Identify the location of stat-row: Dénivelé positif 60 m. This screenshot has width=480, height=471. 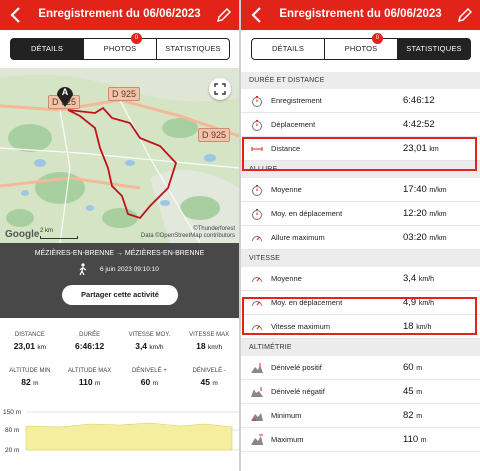
(360, 368).